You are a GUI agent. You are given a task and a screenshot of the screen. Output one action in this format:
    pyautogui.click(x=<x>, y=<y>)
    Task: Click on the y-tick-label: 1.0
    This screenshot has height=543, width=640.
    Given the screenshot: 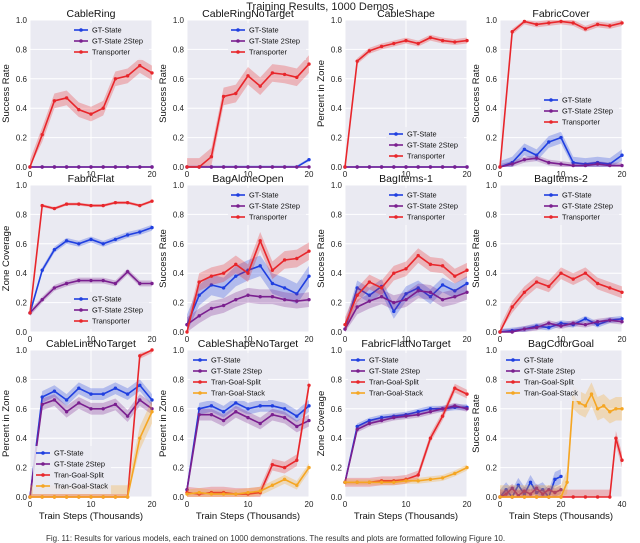 What is the action you would take?
    pyautogui.click(x=179, y=185)
    